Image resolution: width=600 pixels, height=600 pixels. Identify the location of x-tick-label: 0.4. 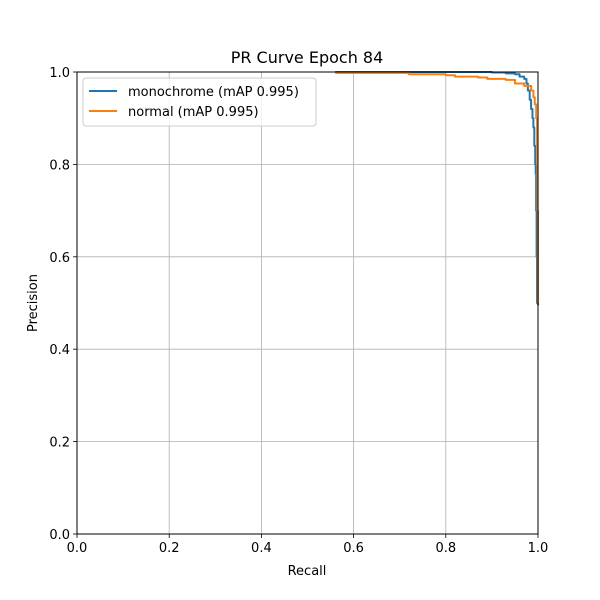
(261, 548).